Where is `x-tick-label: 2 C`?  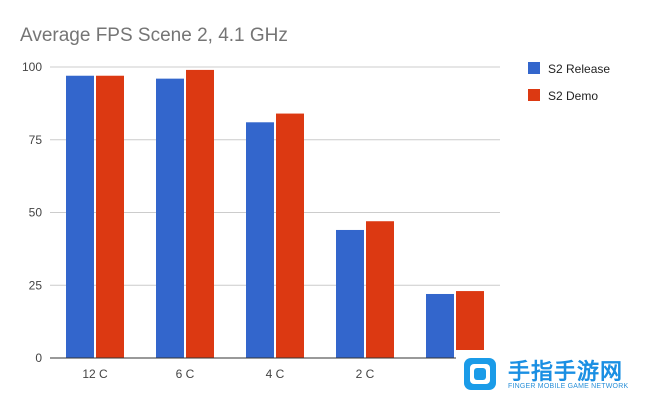
x-tick-label: 2 C is located at coordinates (365, 374).